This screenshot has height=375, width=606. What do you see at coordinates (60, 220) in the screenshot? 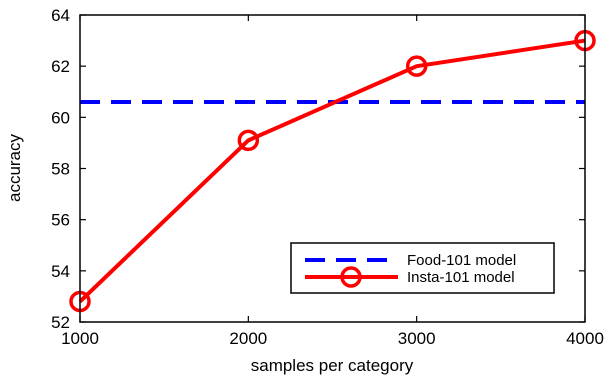
I see `y-tick-label: 56` at bounding box center [60, 220].